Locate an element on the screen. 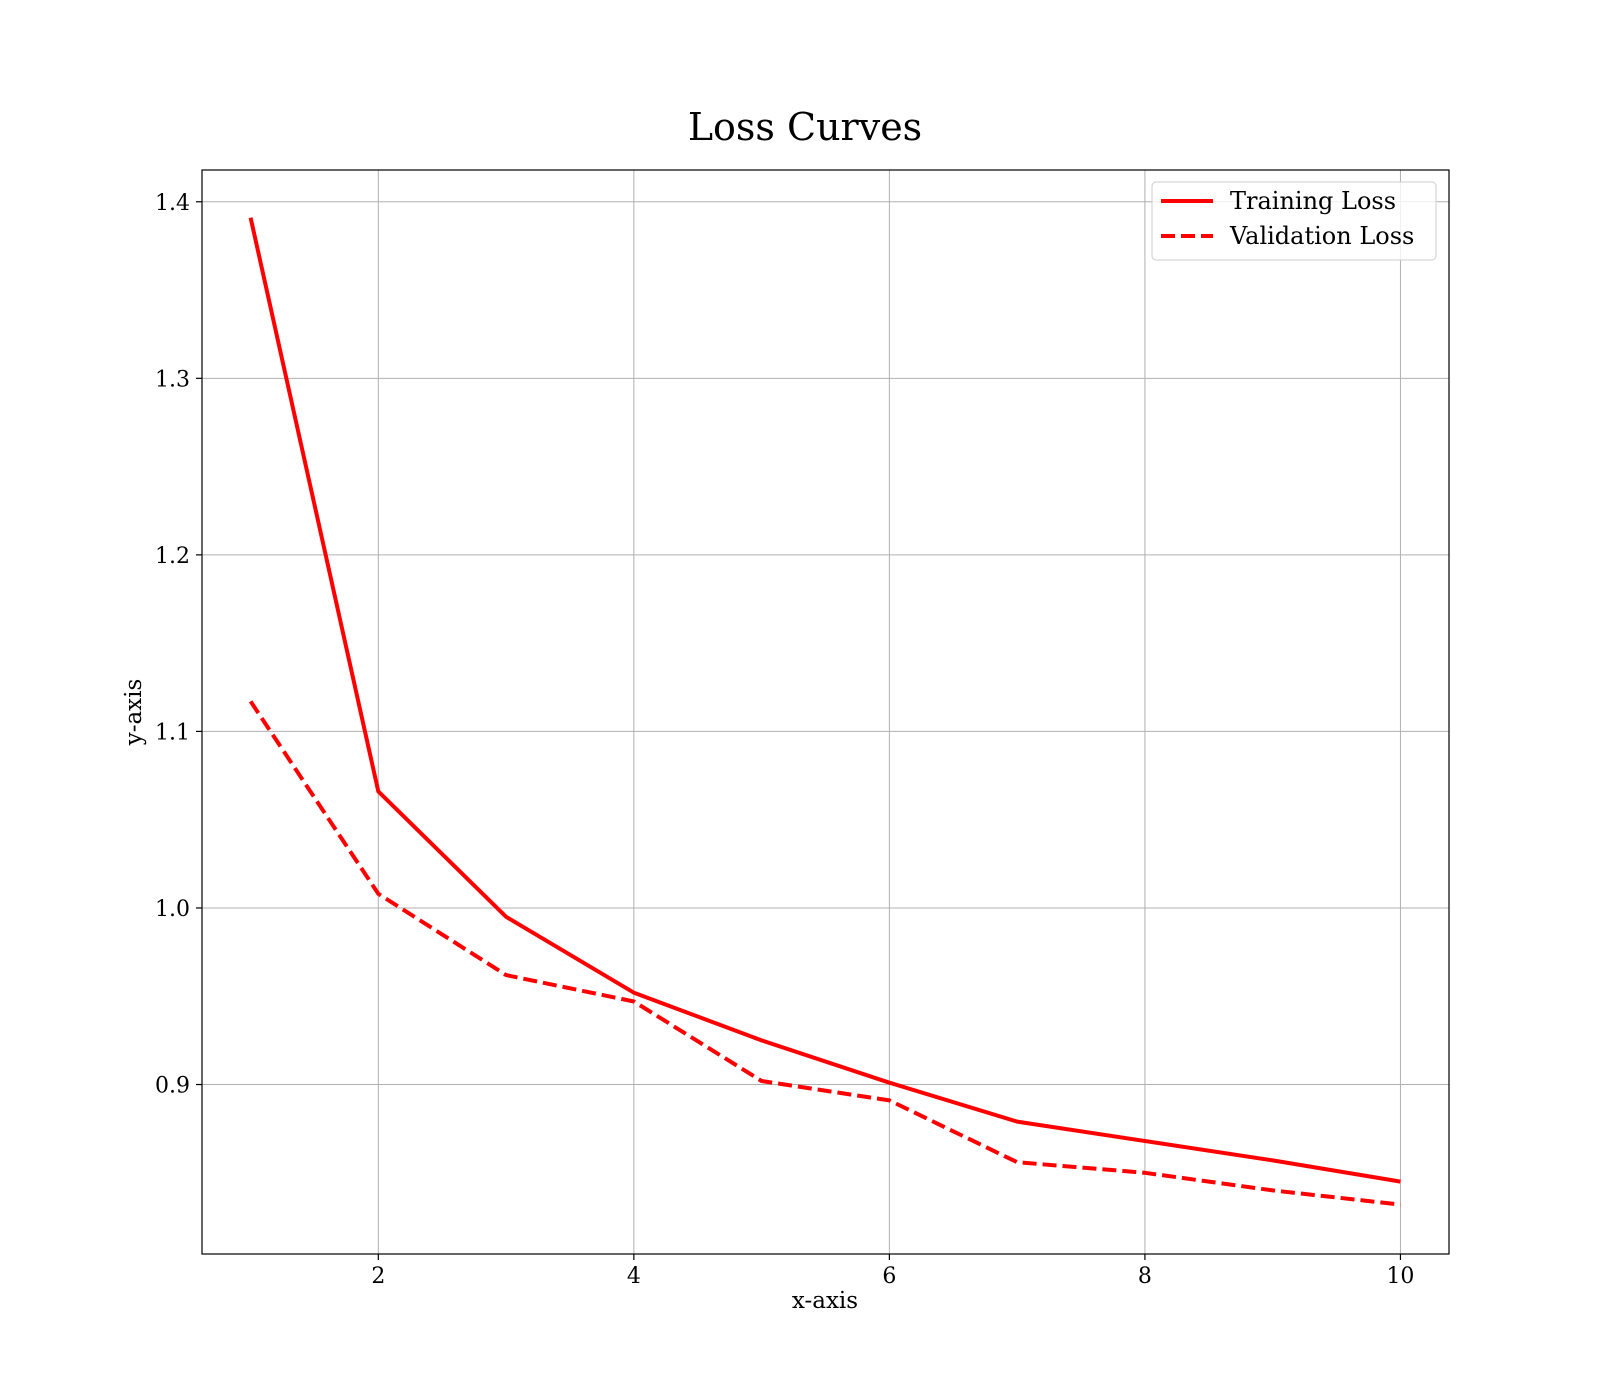  x-tick-label: 10 is located at coordinates (1400, 1276).